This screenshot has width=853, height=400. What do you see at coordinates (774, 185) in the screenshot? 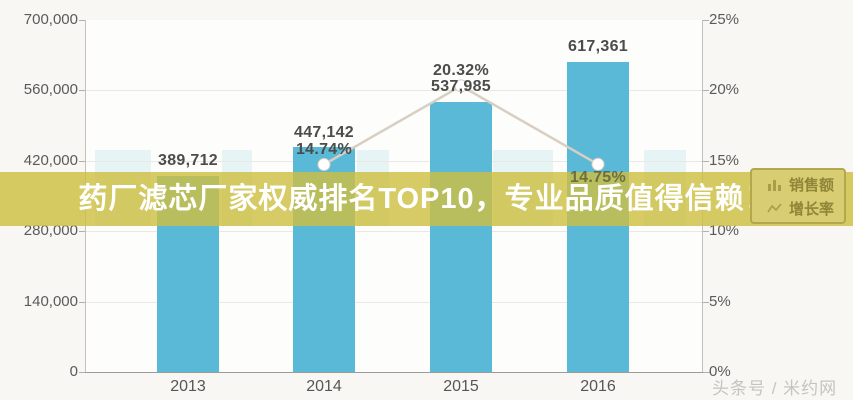
I see `bar-chart-icon` at bounding box center [774, 185].